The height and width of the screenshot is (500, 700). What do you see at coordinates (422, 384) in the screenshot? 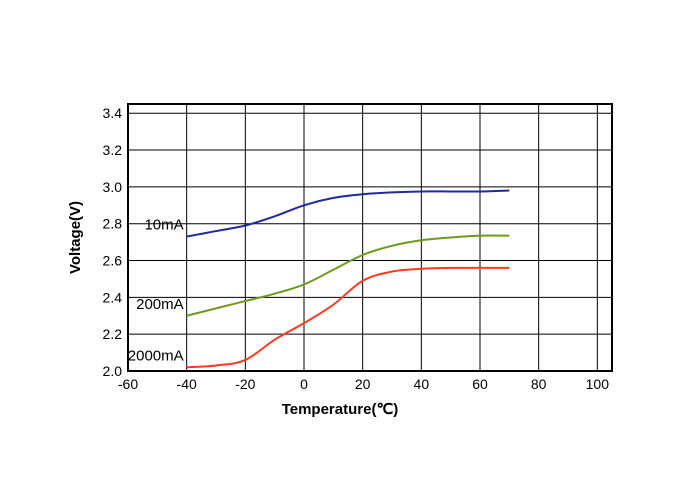
I see `x-tick-label: 40` at bounding box center [422, 384].